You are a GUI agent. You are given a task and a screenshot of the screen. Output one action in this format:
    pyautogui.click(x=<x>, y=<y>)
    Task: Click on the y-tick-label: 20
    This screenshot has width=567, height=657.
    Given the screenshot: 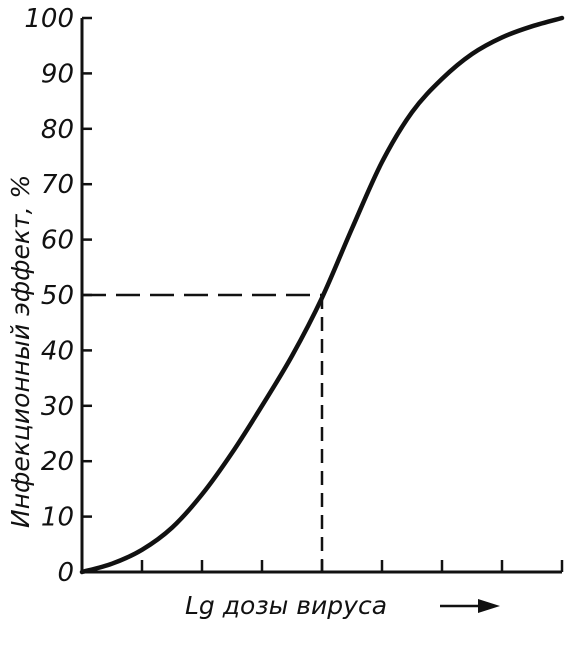 What is the action you would take?
    pyautogui.click(x=57, y=462)
    